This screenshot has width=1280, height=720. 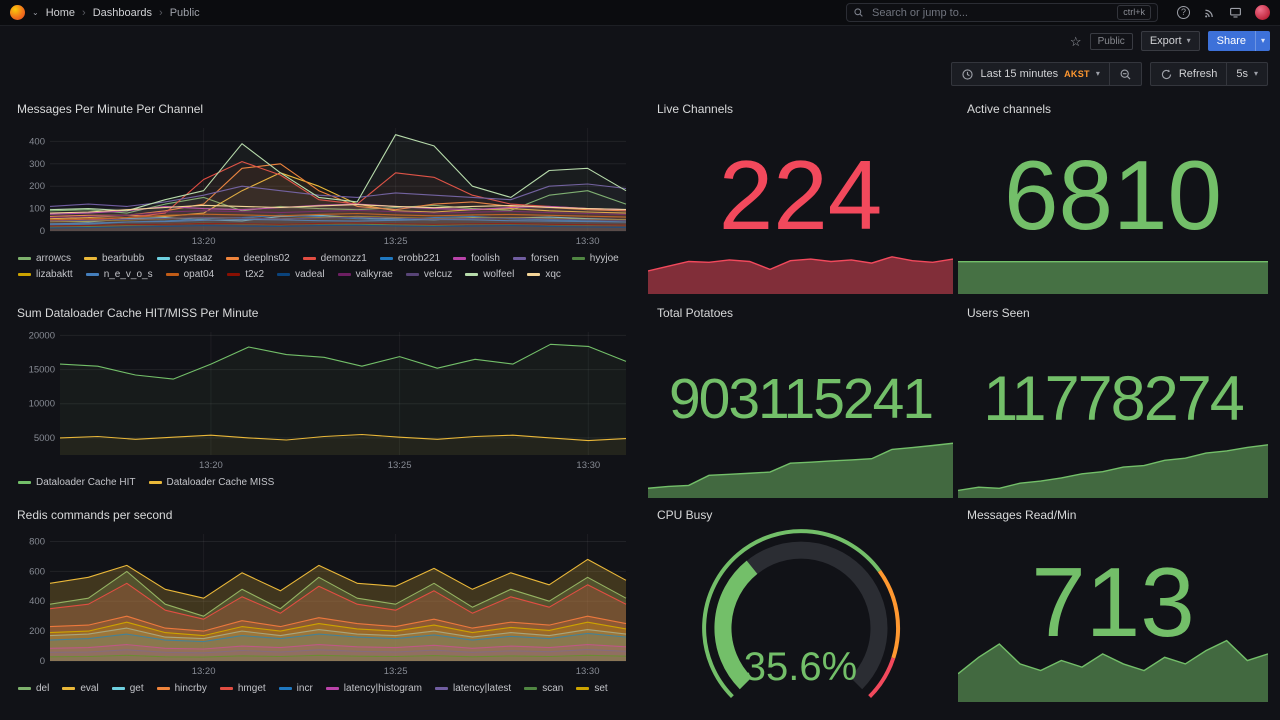 What do you see at coordinates (1183, 12) in the screenshot?
I see `help-icon: ?` at bounding box center [1183, 12].